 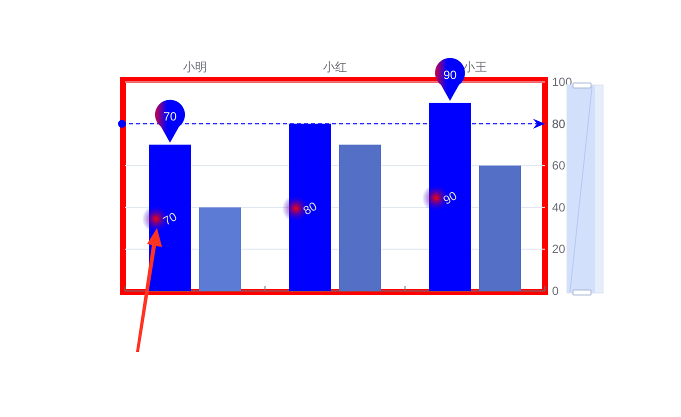 What do you see at coordinates (170, 117) in the screenshot?
I see `annotation: 70` at bounding box center [170, 117].